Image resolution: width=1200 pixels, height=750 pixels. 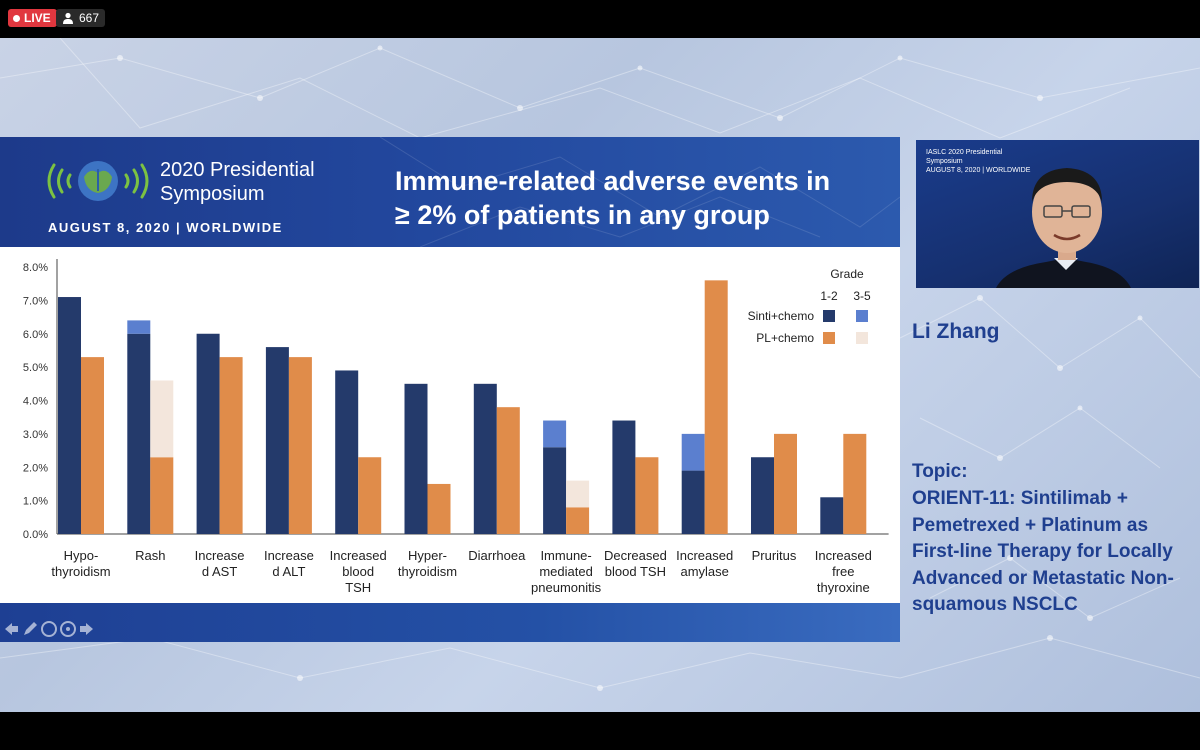 What do you see at coordinates (165, 227) in the screenshot?
I see `symposium-date: AUGUST 8, 2020 | WORLDWIDE` at bounding box center [165, 227].